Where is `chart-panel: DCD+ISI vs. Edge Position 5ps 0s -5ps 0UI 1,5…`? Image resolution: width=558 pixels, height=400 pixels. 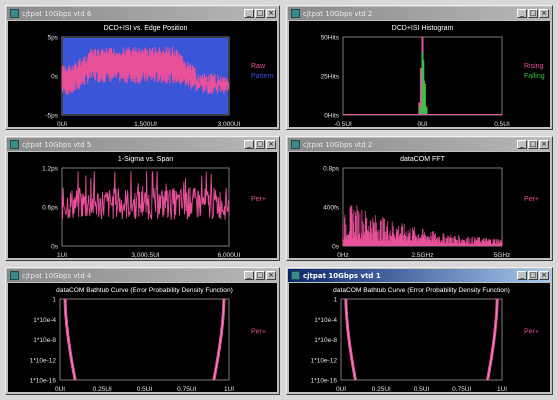 chart-panel: DCD+ISI vs. Edge Position 5ps 0s -5ps 0UI 1,5… is located at coordinates (142, 74).